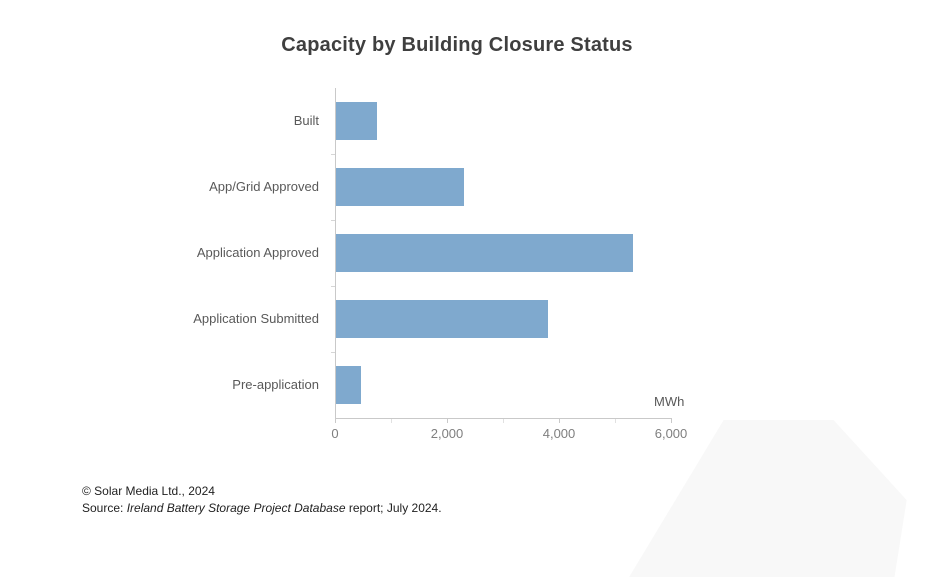 Image resolution: width=925 pixels, height=577 pixels. What do you see at coordinates (447, 420) in the screenshot?
I see `x-axis-tick-2000` at bounding box center [447, 420].